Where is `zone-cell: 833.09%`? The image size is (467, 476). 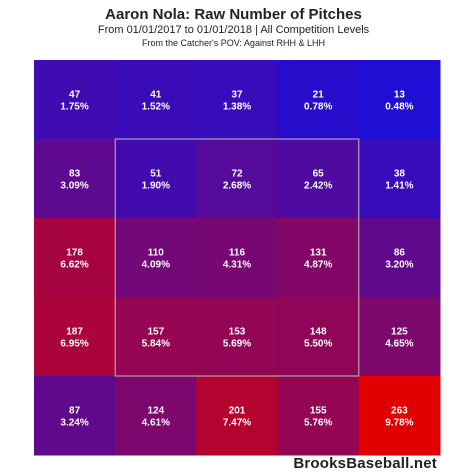 zone-cell: 833.09% is located at coordinates (75, 179).